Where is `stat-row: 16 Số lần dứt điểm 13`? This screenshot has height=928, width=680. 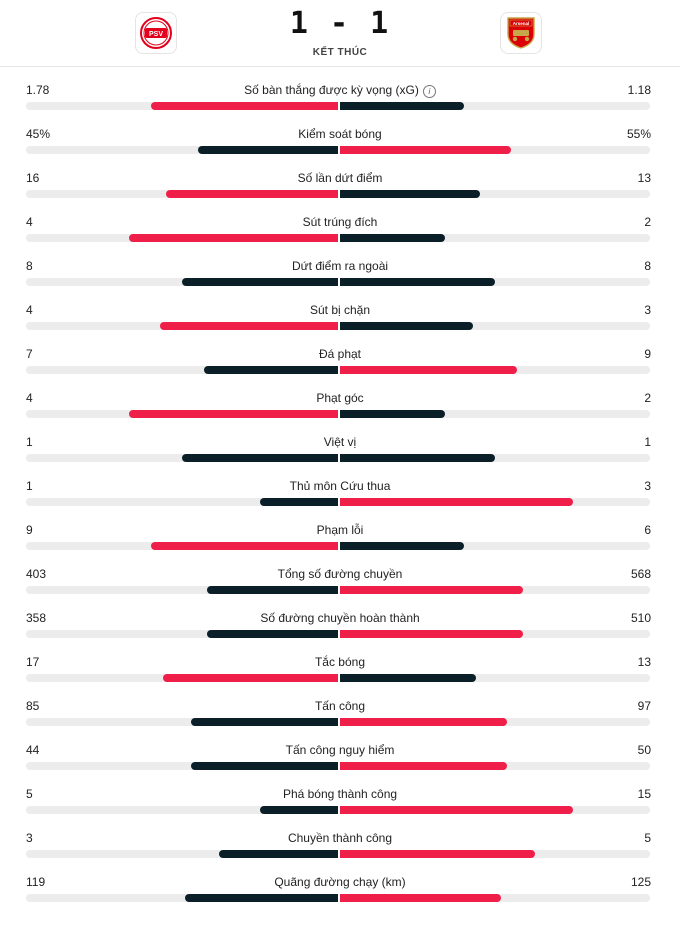
stat-row: 16 Số lần dứt điểm 13 is located at coordinates (340, 176).